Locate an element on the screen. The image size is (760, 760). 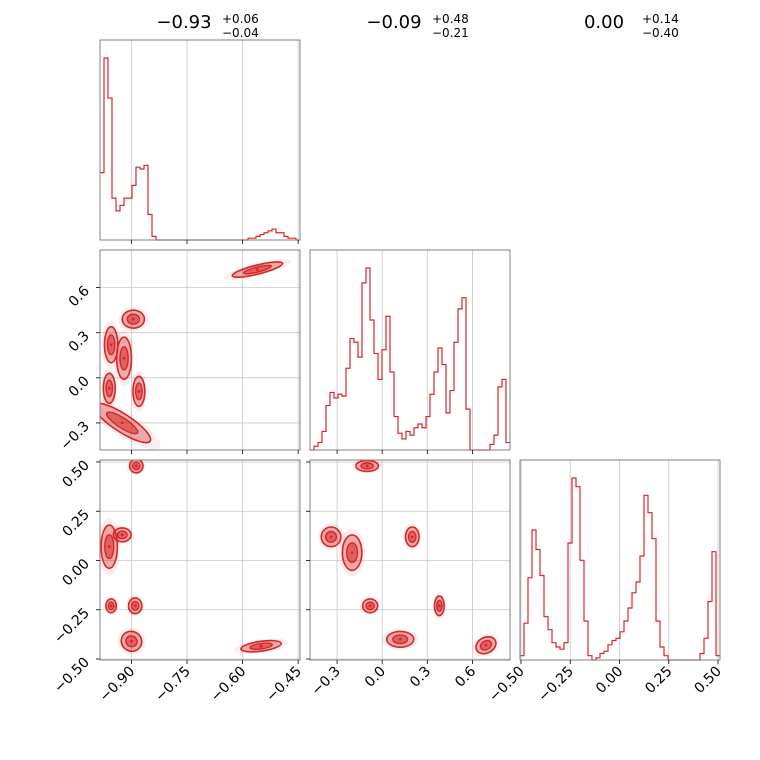
p1-vs-p0-blob-1-peak is located at coordinates (109, 388).